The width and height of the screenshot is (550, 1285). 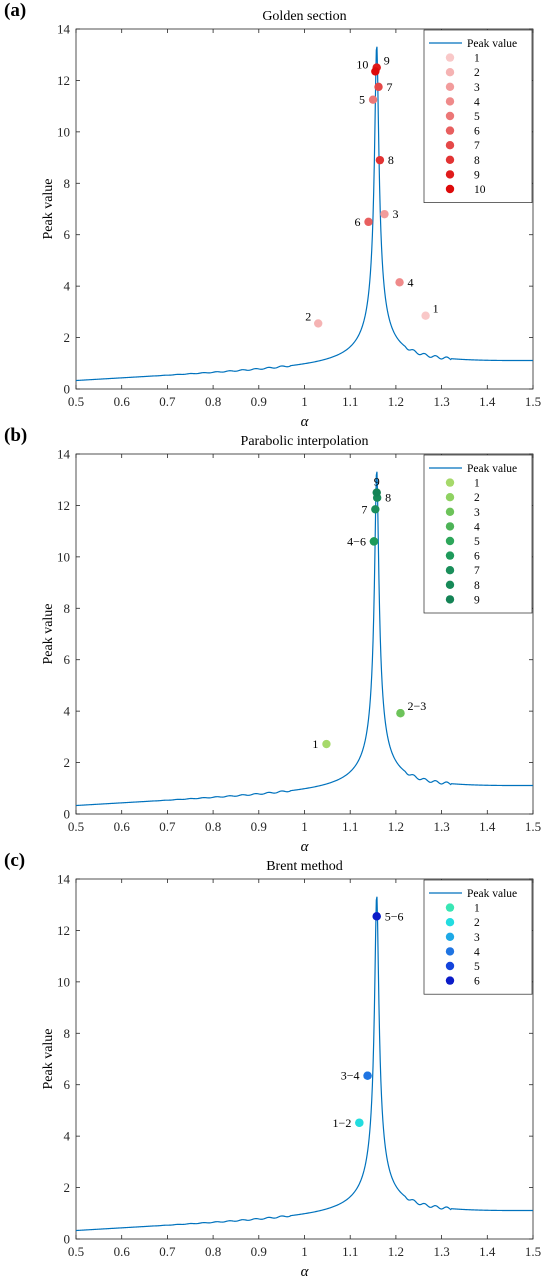 What do you see at coordinates (477, 952) in the screenshot?
I see `legend-label: 4` at bounding box center [477, 952].